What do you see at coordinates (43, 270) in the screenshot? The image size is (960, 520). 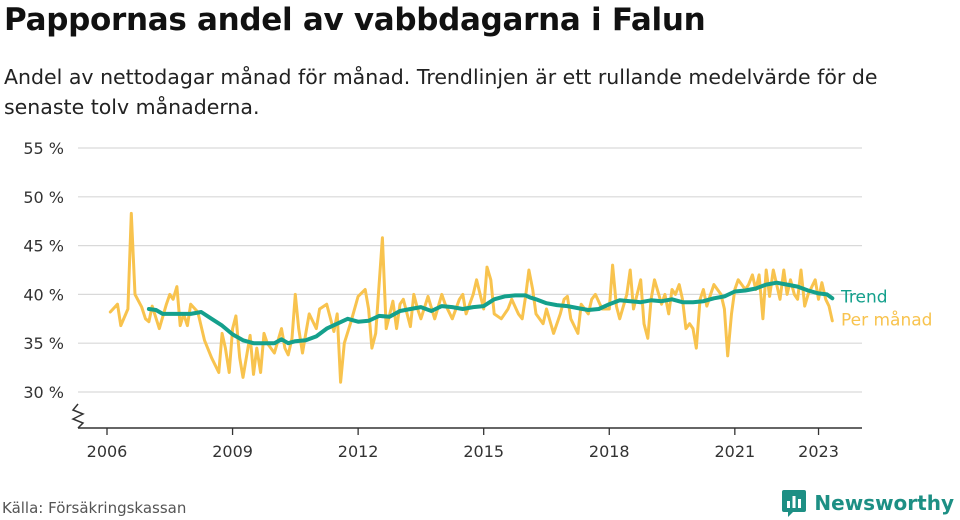 I see `y-axis-tick-labels: 30 % 35 % 40 % 45 % 50 % 55 %` at bounding box center [43, 270].